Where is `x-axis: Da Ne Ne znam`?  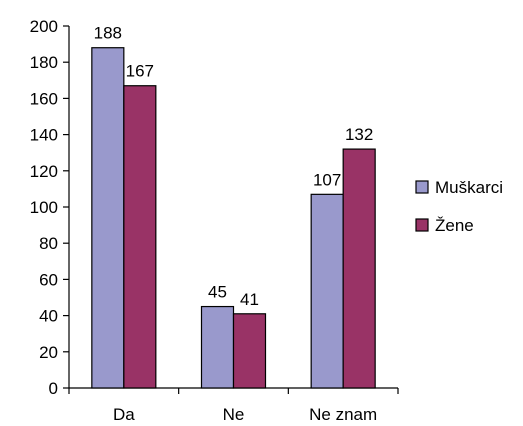
x-axis: Da Ne Ne znam is located at coordinates (233, 405).